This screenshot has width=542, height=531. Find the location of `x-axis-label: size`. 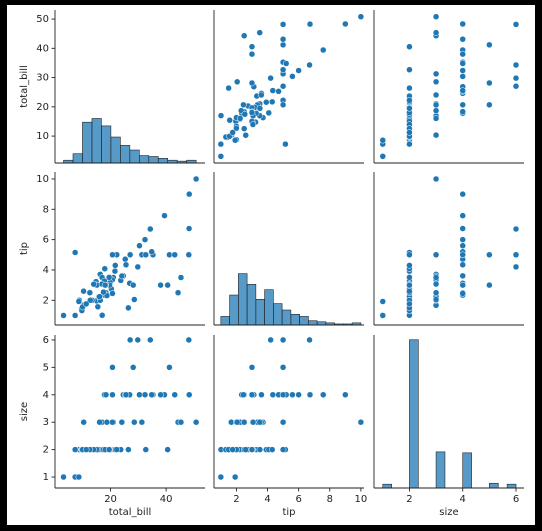

x-axis-label: size is located at coordinates (448, 512).